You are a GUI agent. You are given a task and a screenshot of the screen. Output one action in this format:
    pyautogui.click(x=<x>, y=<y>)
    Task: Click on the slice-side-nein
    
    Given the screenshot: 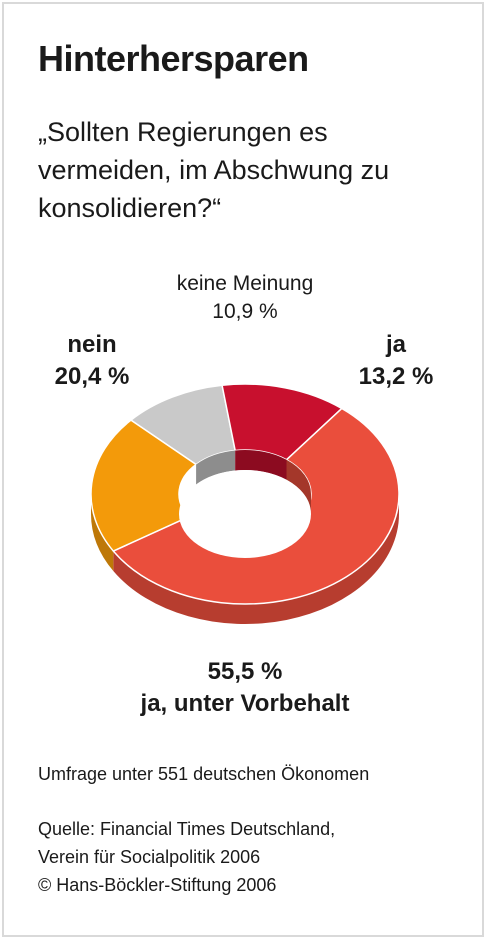 What is the action you would take?
    pyautogui.click(x=102, y=533)
    